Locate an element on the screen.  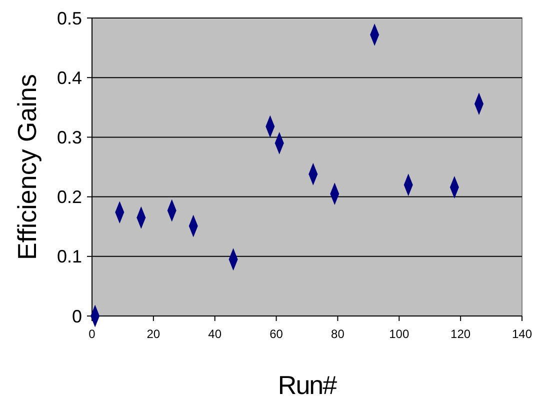
x-tick-label: 0 is located at coordinates (92, 334).